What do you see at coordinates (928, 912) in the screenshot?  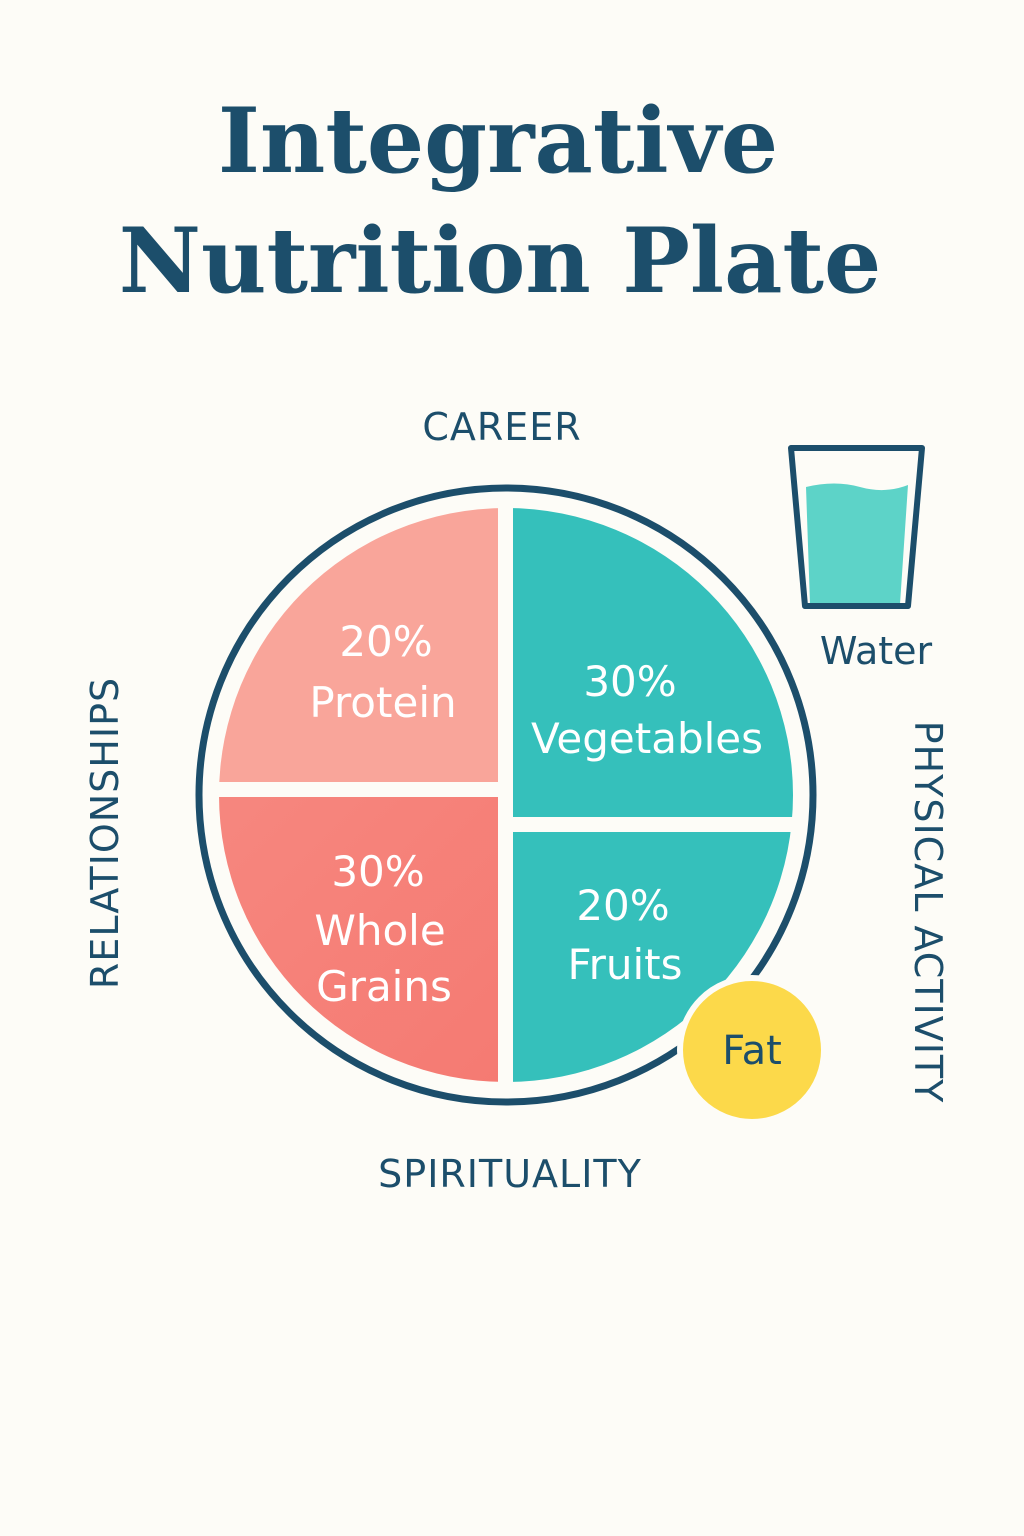 I see `label-physical-activity: PHYSICAL ACTIVITY` at bounding box center [928, 912].